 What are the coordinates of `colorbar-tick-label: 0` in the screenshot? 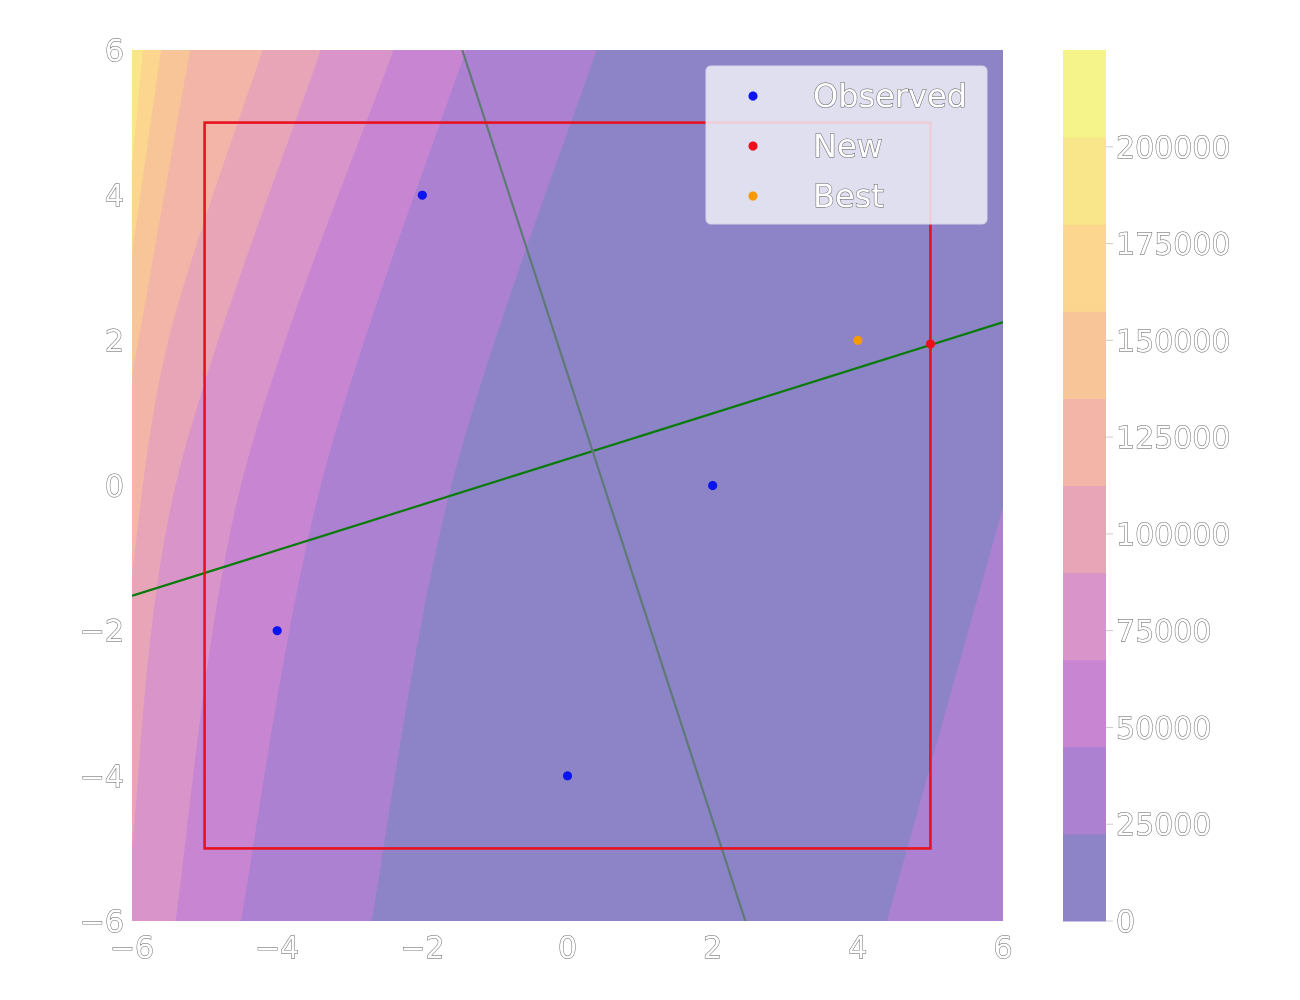 It's located at (1125, 922).